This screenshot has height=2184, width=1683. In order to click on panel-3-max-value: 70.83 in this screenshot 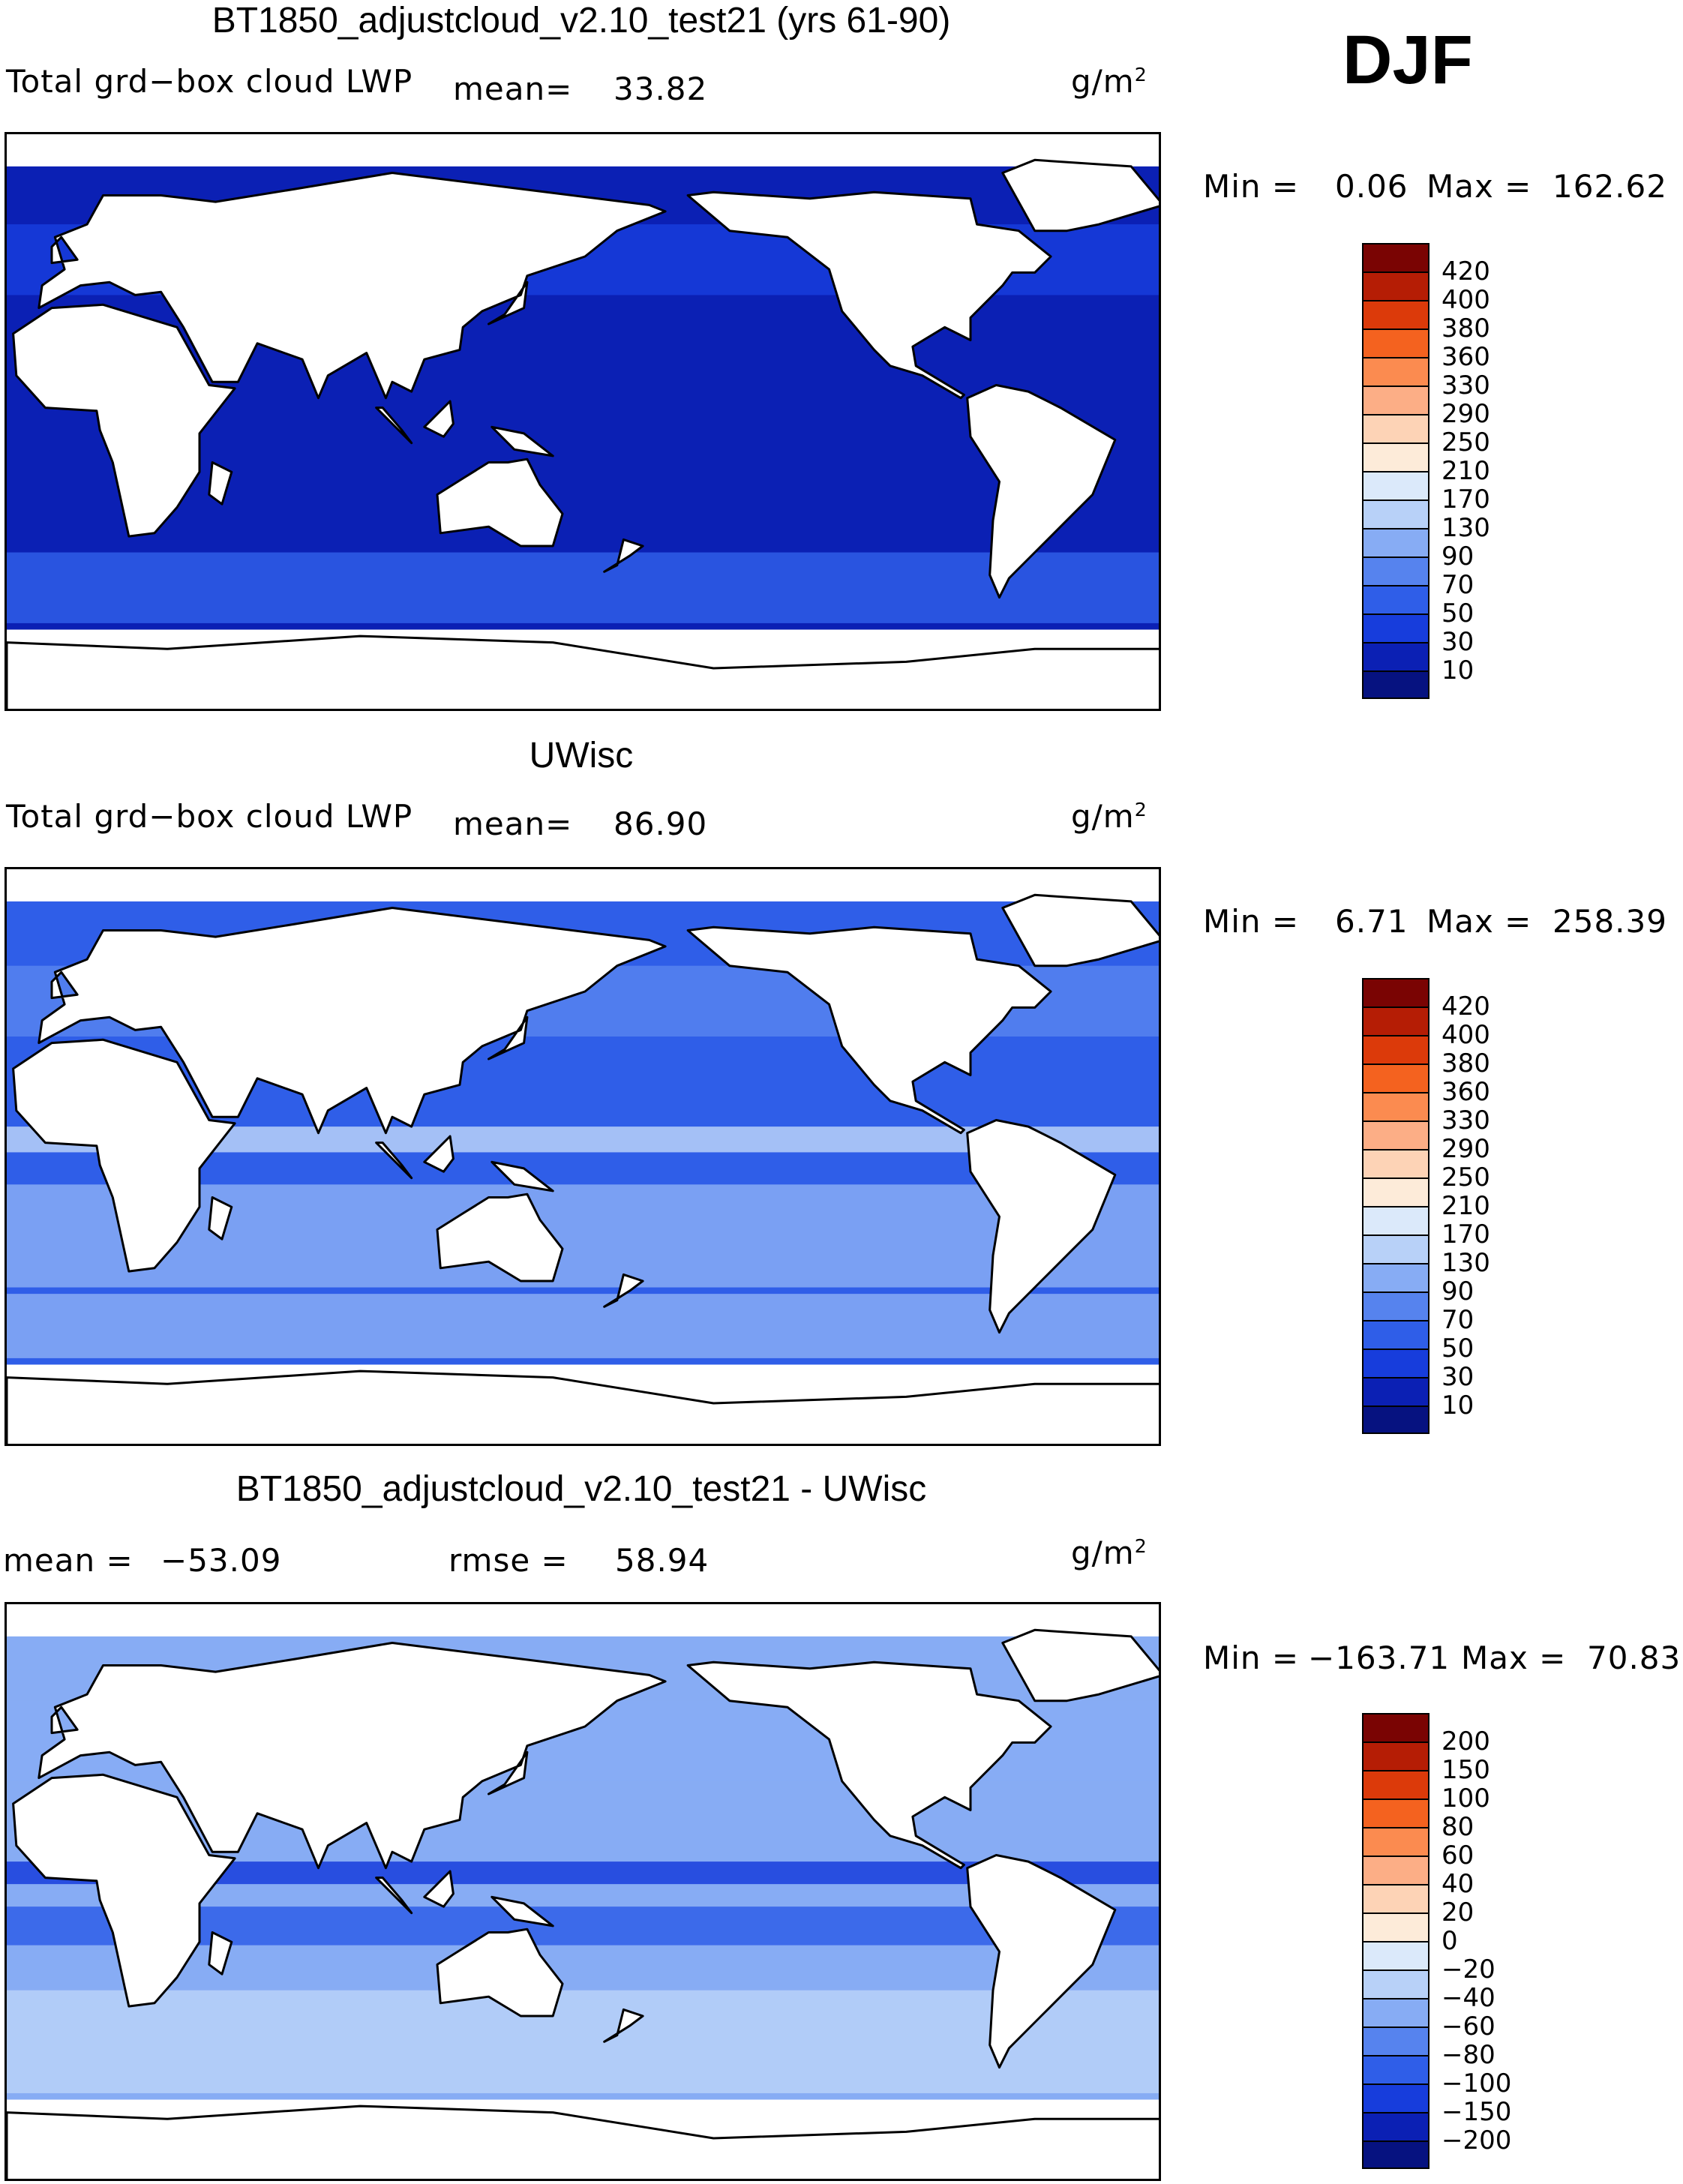, I will do `click(1634, 1658)`.